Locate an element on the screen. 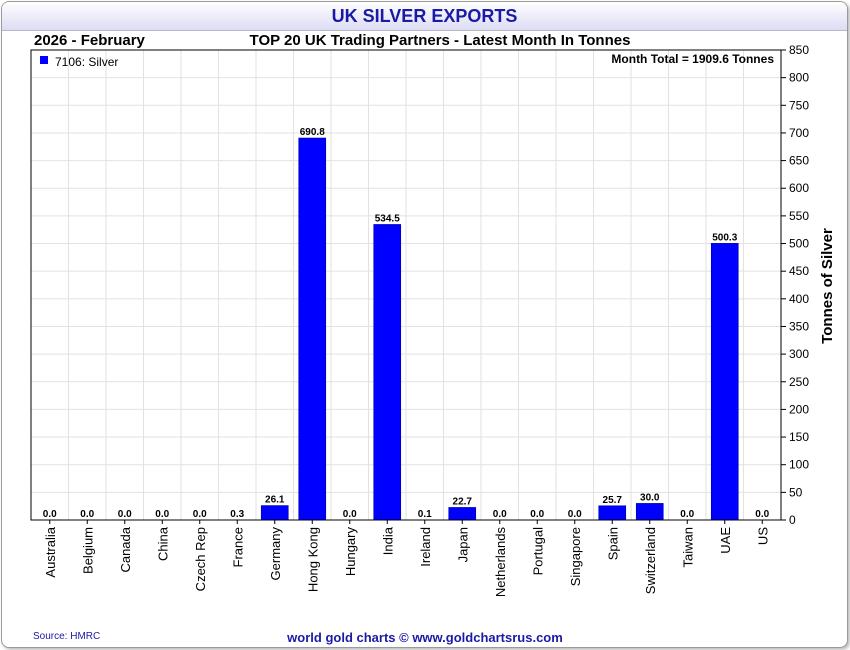 The image size is (850, 650). x-tick-label: Spain is located at coordinates (612, 543).